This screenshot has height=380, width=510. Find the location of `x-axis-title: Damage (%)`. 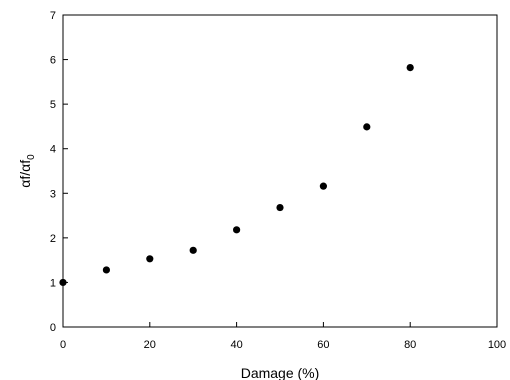

x-axis-title: Damage (%) is located at coordinates (280, 372).